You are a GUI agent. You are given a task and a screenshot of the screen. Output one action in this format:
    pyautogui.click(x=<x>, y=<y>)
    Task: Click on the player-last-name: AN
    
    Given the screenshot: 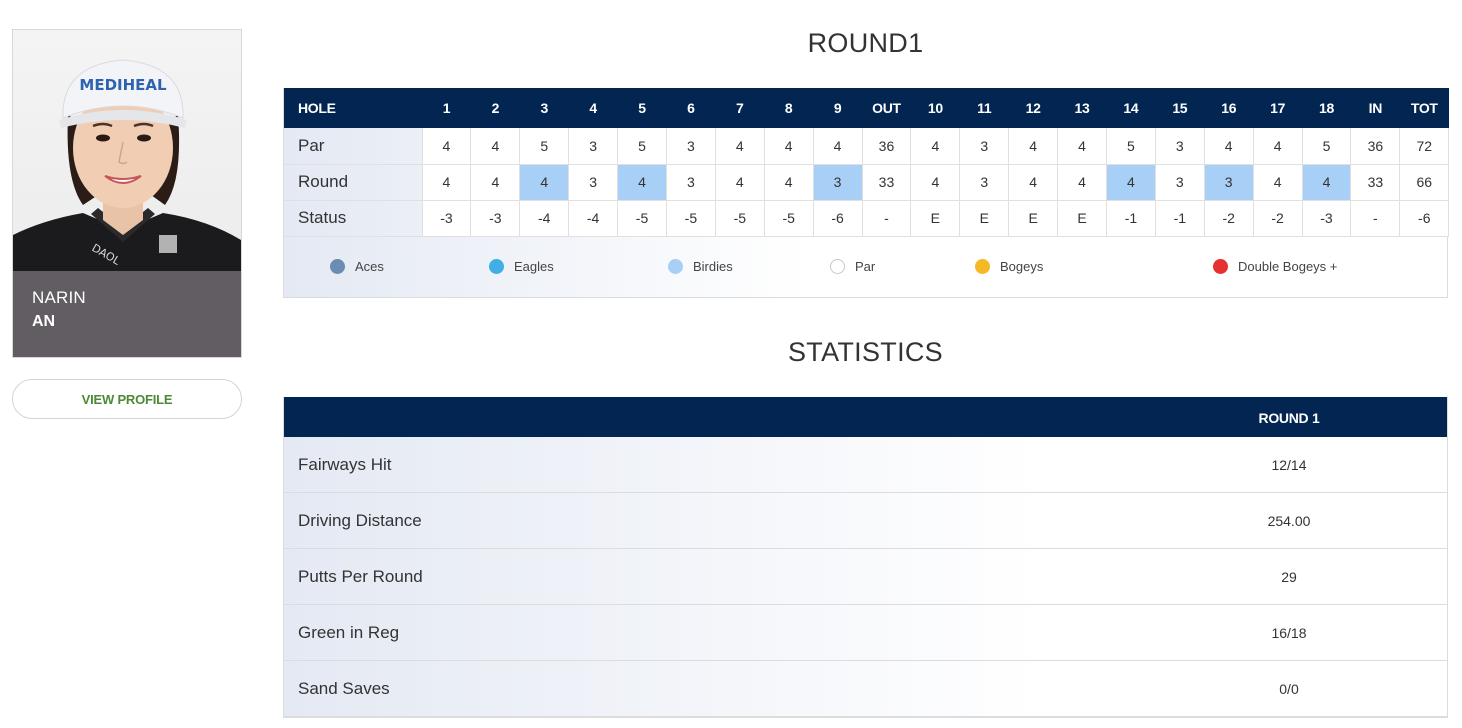 What is the action you would take?
    pyautogui.click(x=44, y=321)
    